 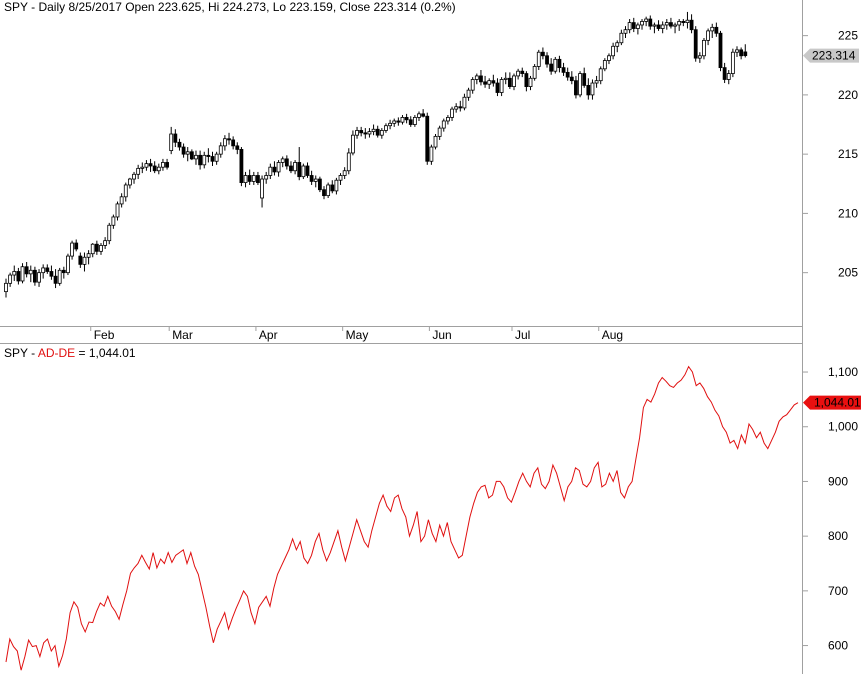 I want to click on month-tick-label: Apr, so click(x=268, y=335).